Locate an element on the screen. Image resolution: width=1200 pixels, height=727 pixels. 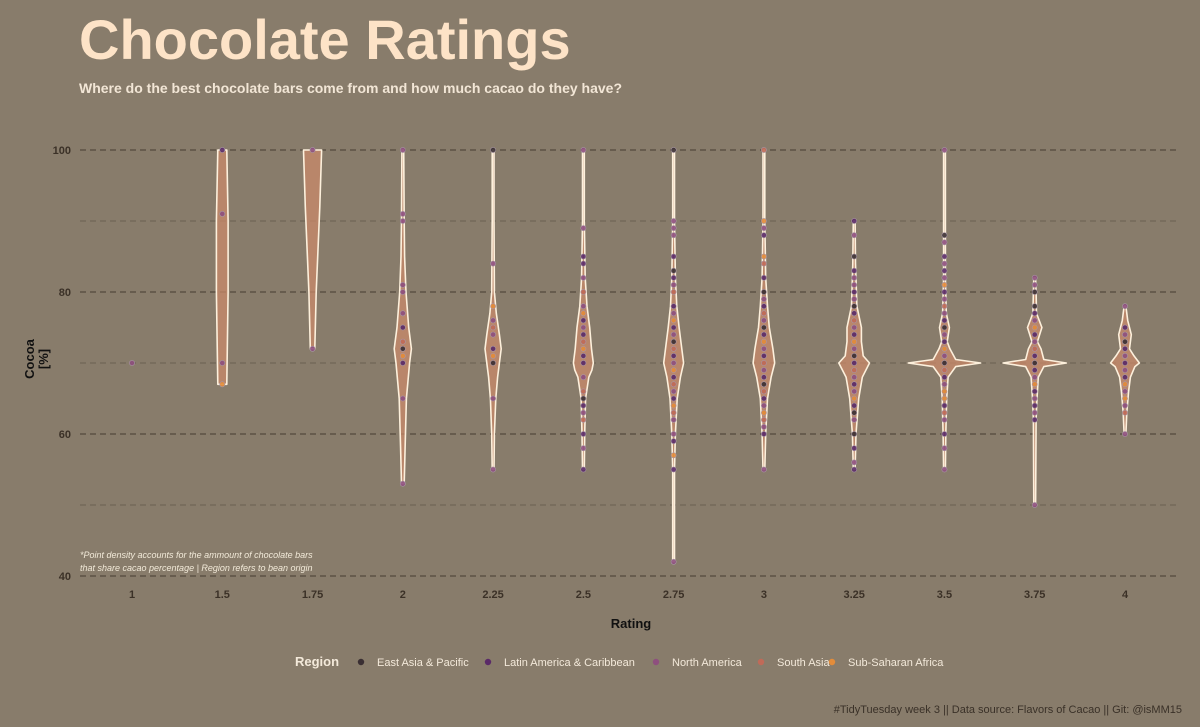
x-tick-label: 4 is located at coordinates (1125, 595).